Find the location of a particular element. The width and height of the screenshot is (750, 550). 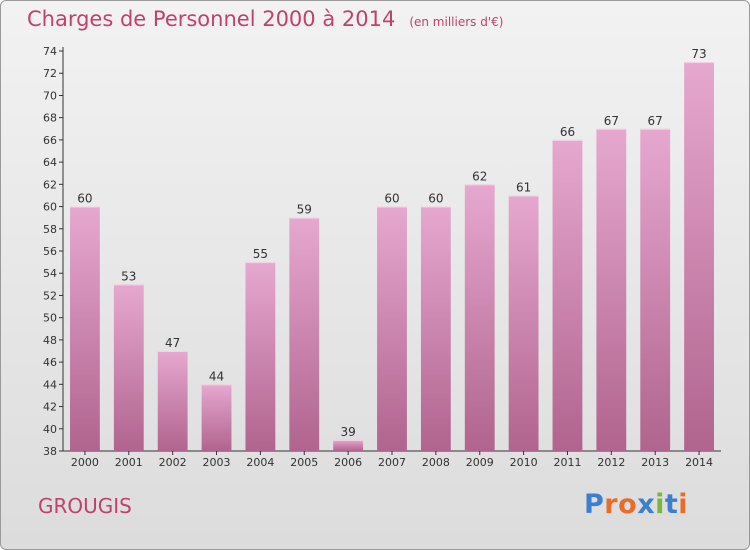

data-label: 73 is located at coordinates (698, 54).